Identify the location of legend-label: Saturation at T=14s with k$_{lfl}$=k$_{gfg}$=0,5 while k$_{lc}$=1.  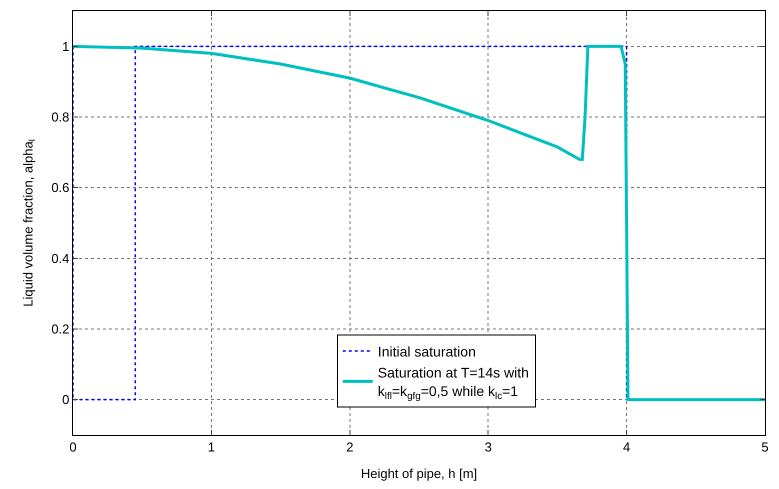
(453, 383).